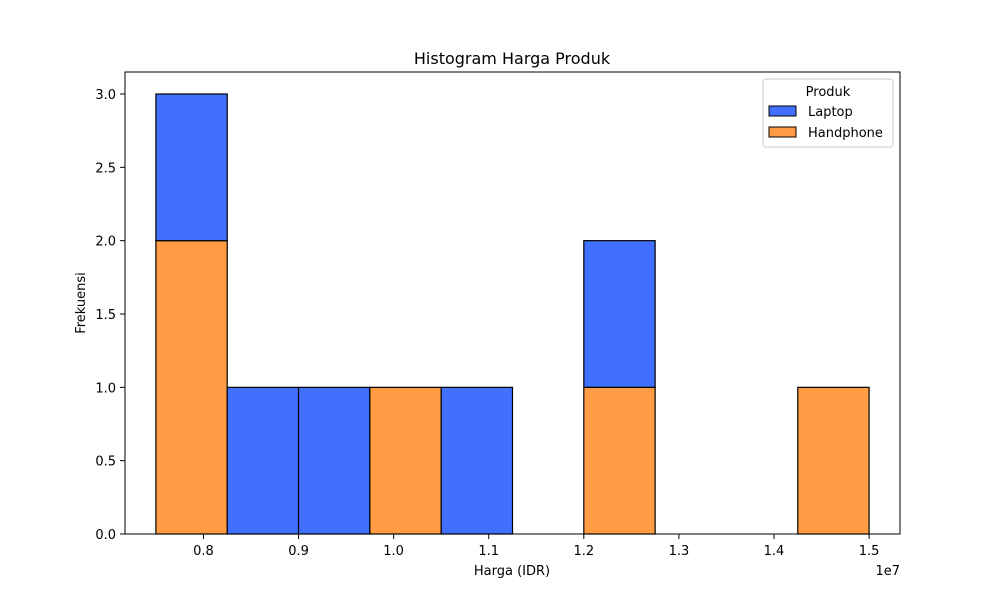  I want to click on x-axis-offset-label: 1e7, so click(887, 571).